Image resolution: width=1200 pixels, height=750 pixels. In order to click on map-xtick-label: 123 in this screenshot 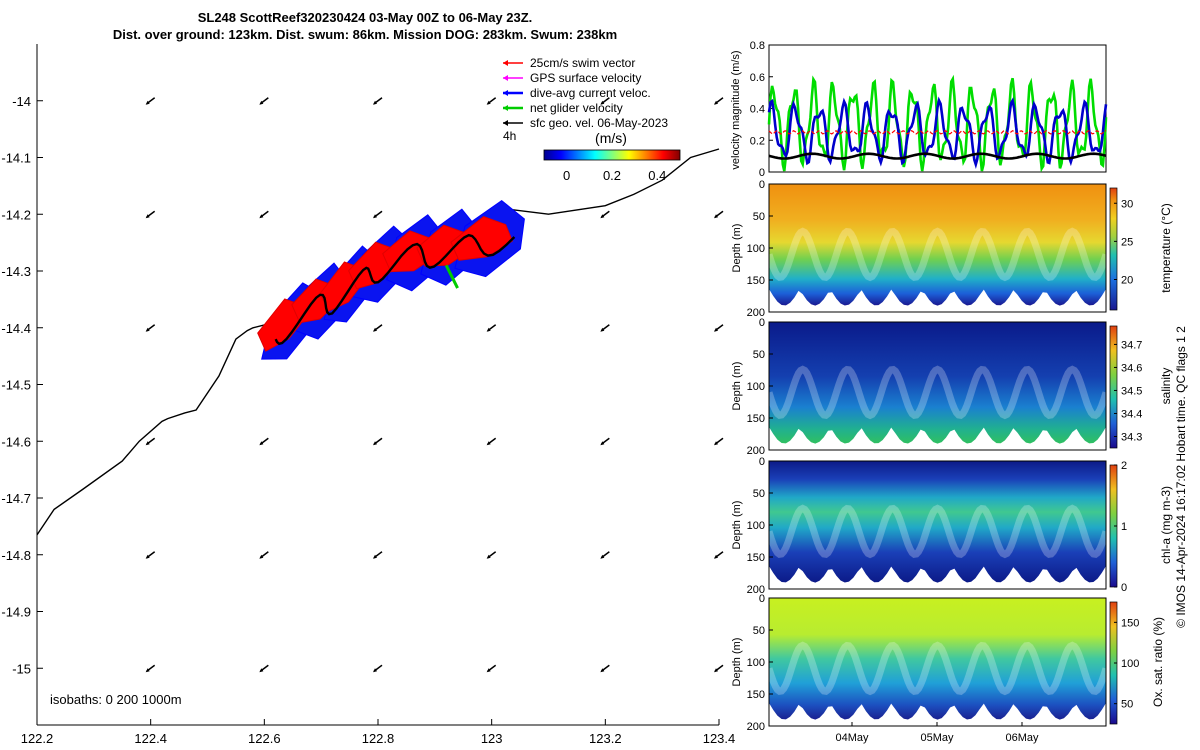, I will do `click(492, 738)`.